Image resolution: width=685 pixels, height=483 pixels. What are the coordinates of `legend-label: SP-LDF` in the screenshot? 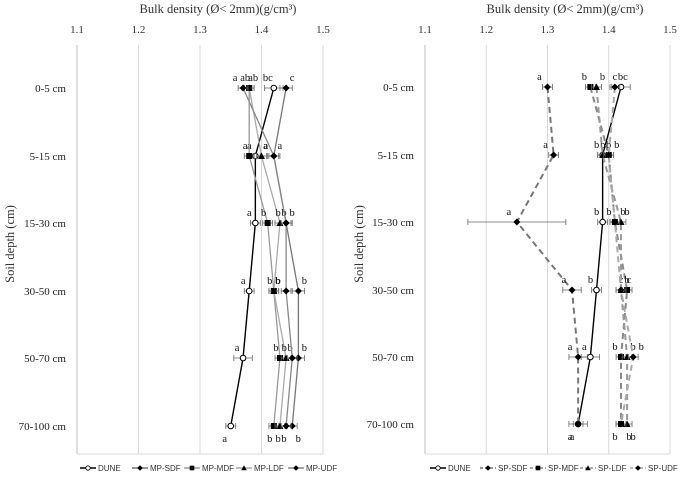 It's located at (612, 468).